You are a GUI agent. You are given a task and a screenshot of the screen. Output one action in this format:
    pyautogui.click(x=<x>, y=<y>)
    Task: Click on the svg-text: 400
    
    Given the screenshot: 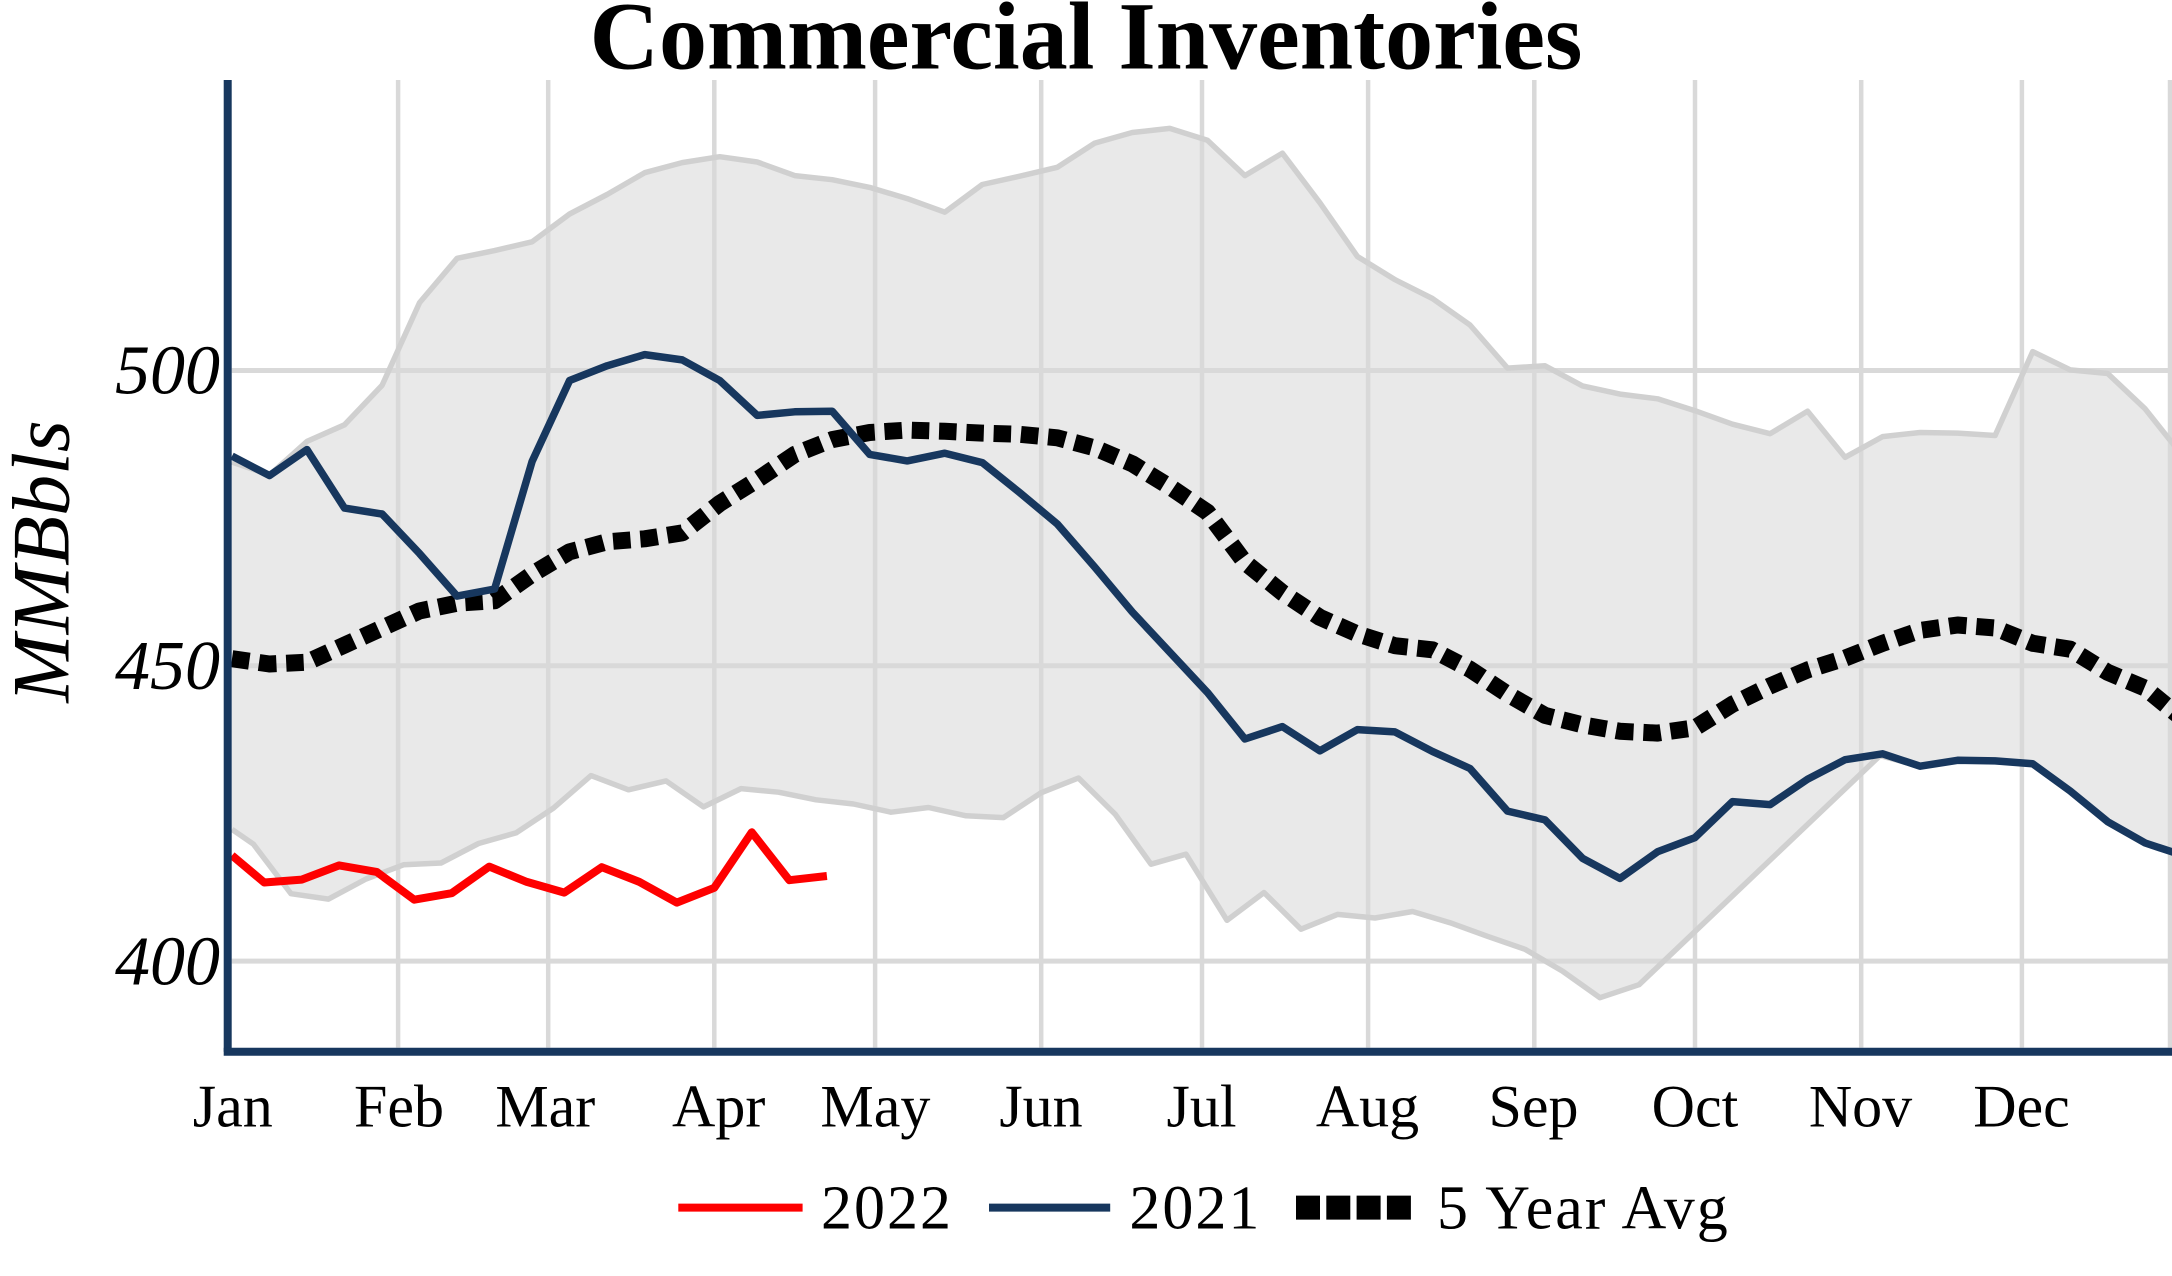 What is the action you would take?
    pyautogui.click(x=167, y=961)
    